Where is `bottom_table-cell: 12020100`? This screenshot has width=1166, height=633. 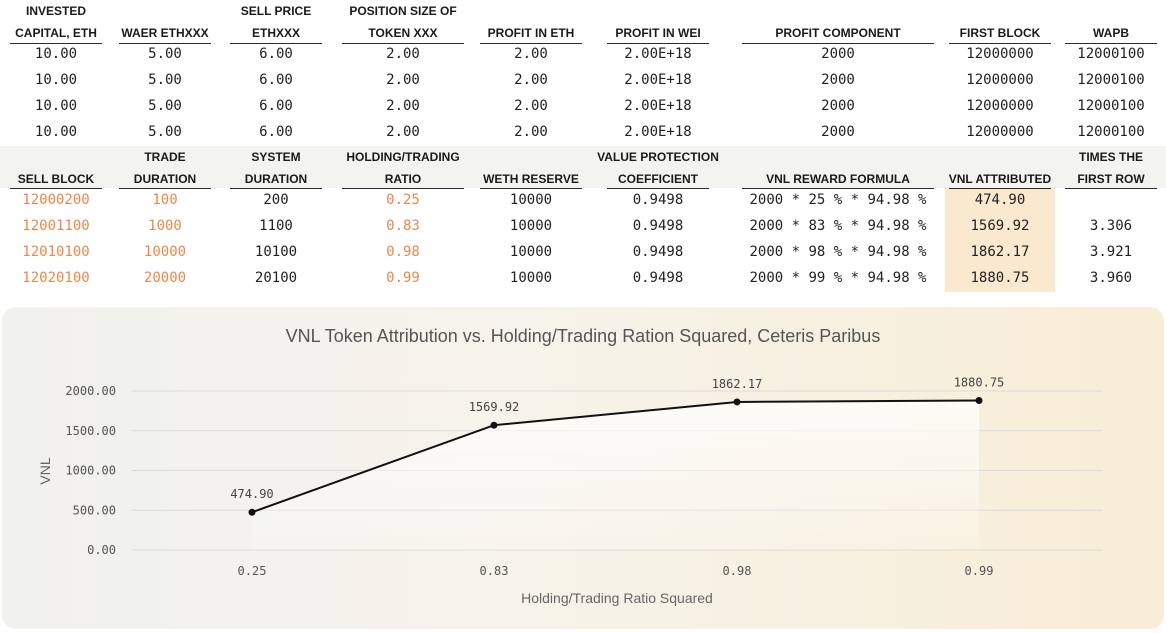
bottom_table-cell: 12020100 is located at coordinates (56, 278).